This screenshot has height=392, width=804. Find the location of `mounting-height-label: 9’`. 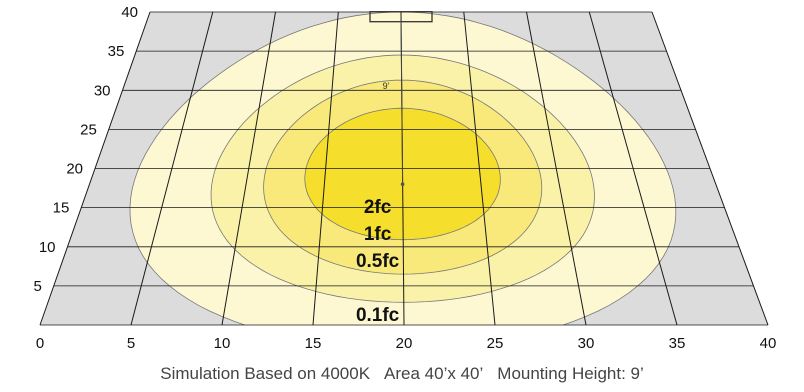

mounting-height-label: 9’ is located at coordinates (386, 86).